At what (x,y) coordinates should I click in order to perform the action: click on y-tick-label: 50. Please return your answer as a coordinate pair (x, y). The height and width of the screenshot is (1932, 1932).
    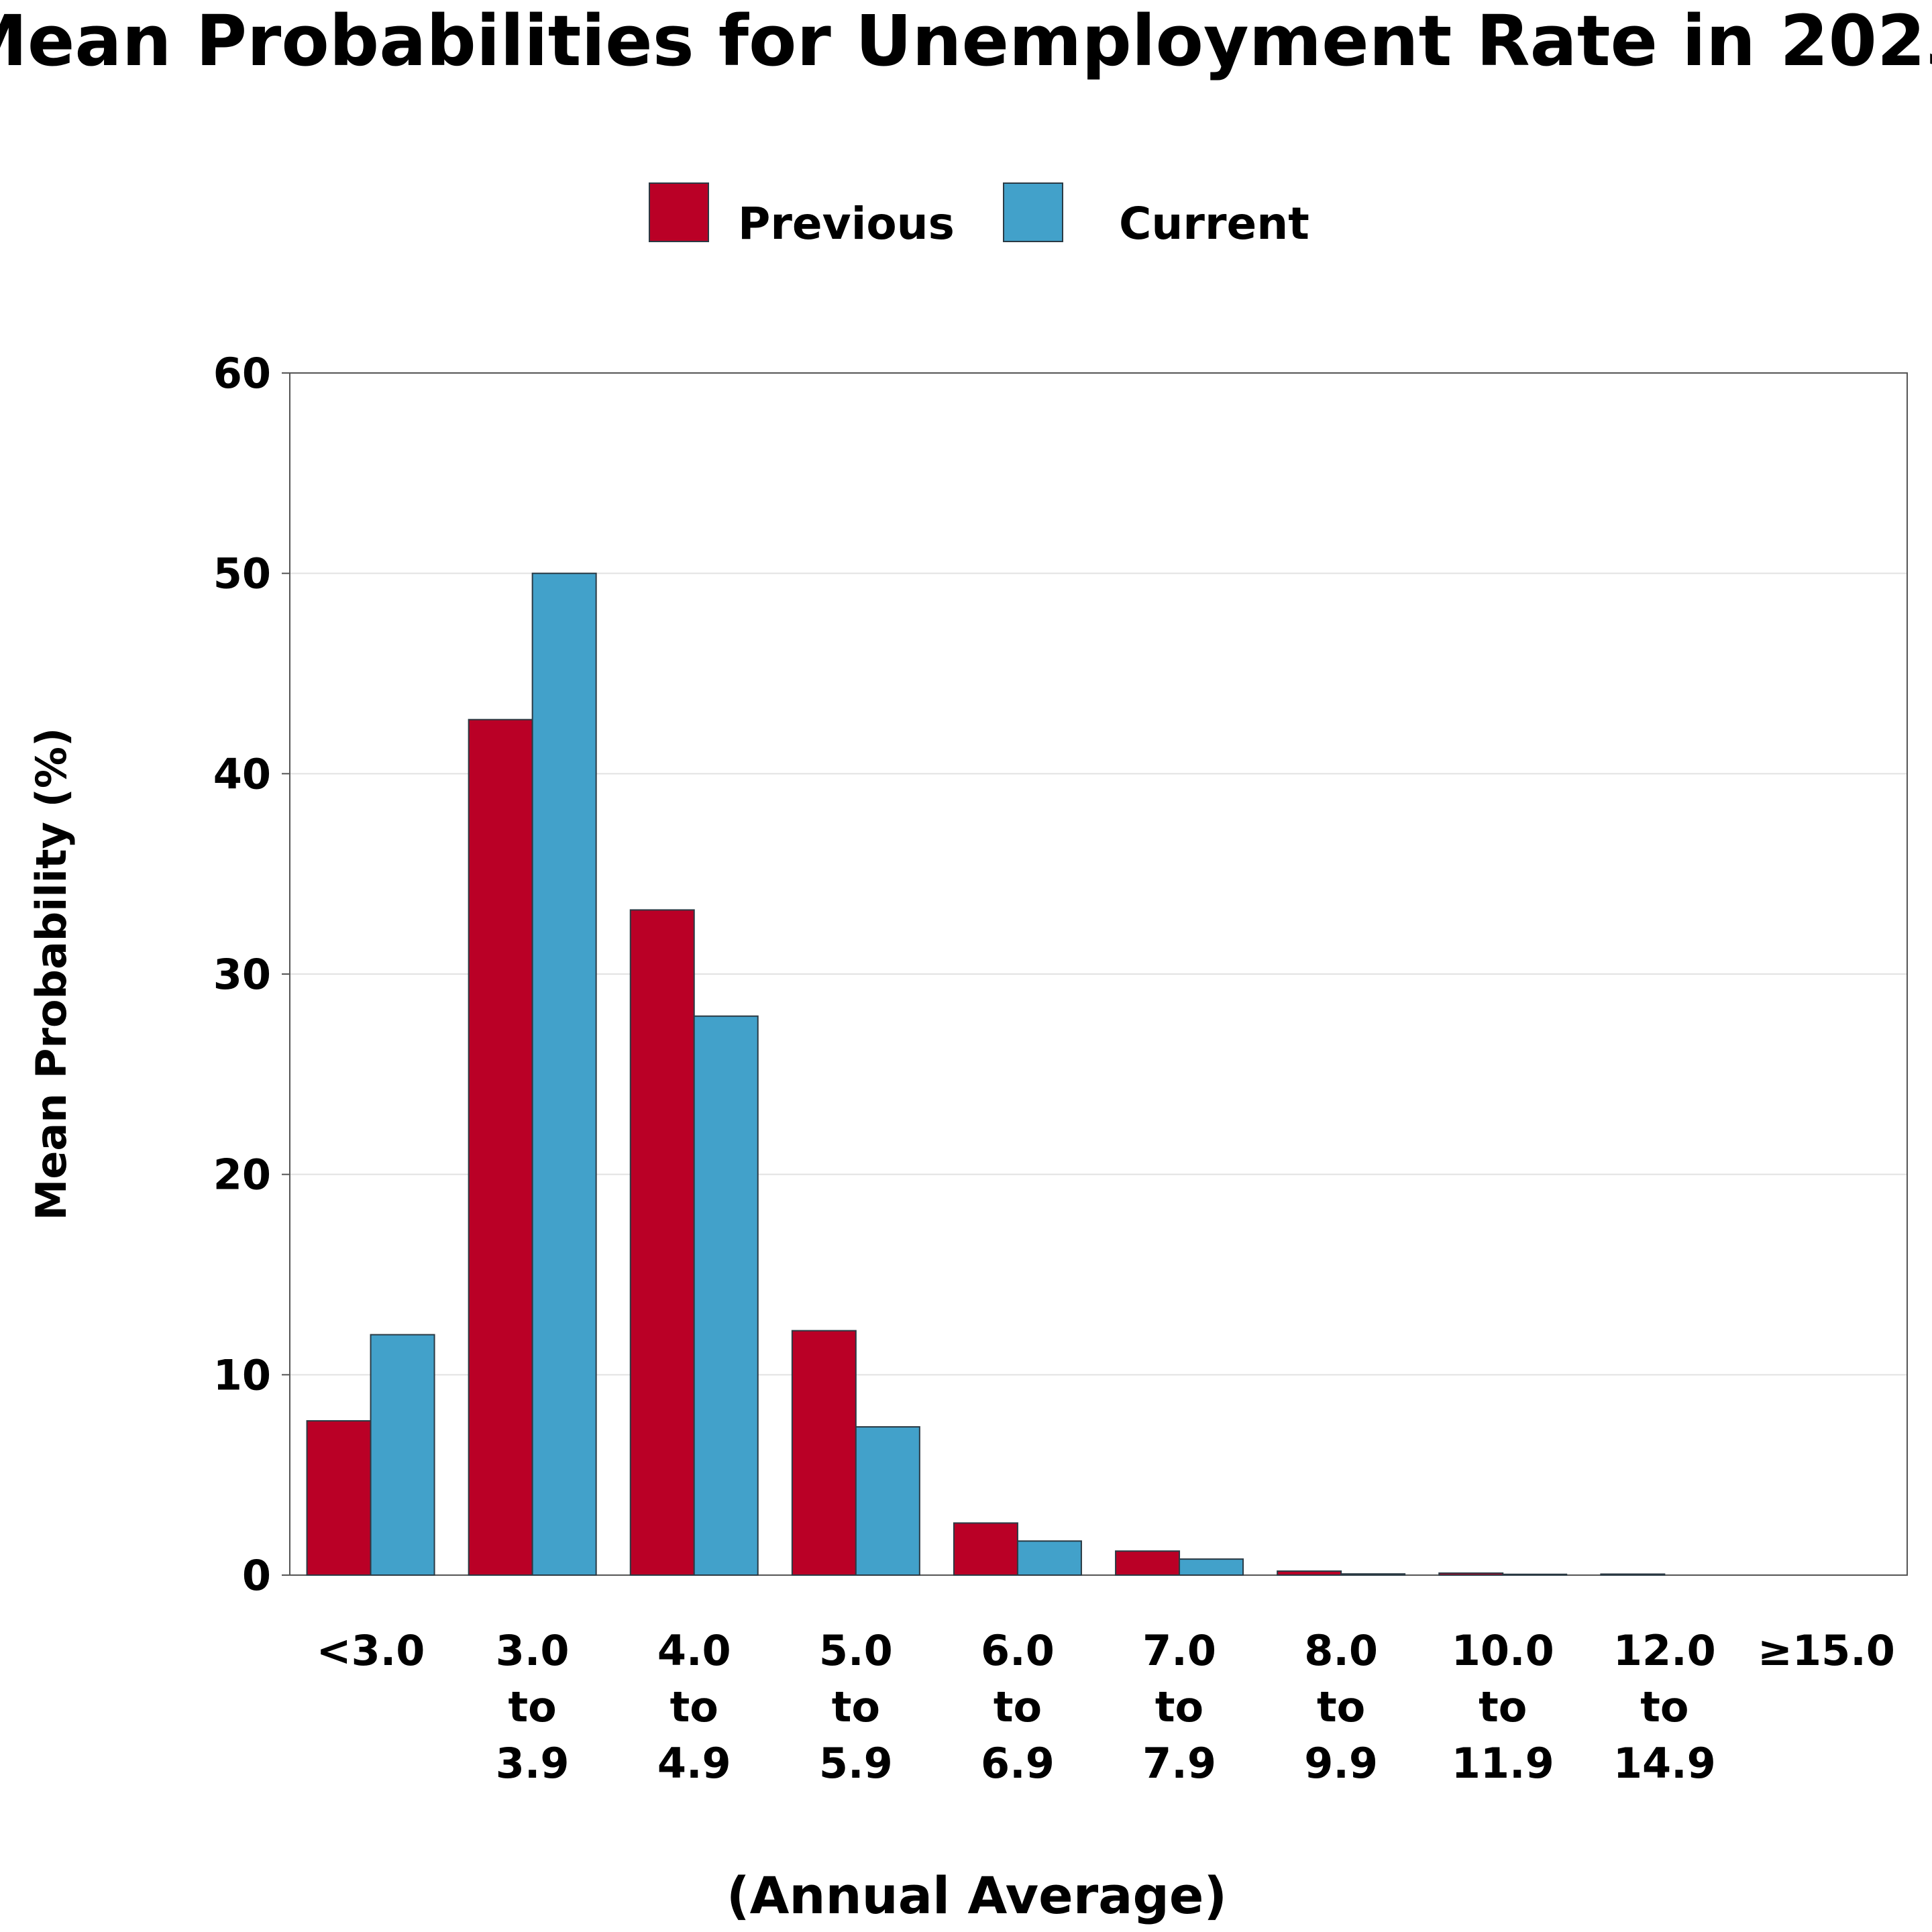
    Looking at the image, I should click on (242, 573).